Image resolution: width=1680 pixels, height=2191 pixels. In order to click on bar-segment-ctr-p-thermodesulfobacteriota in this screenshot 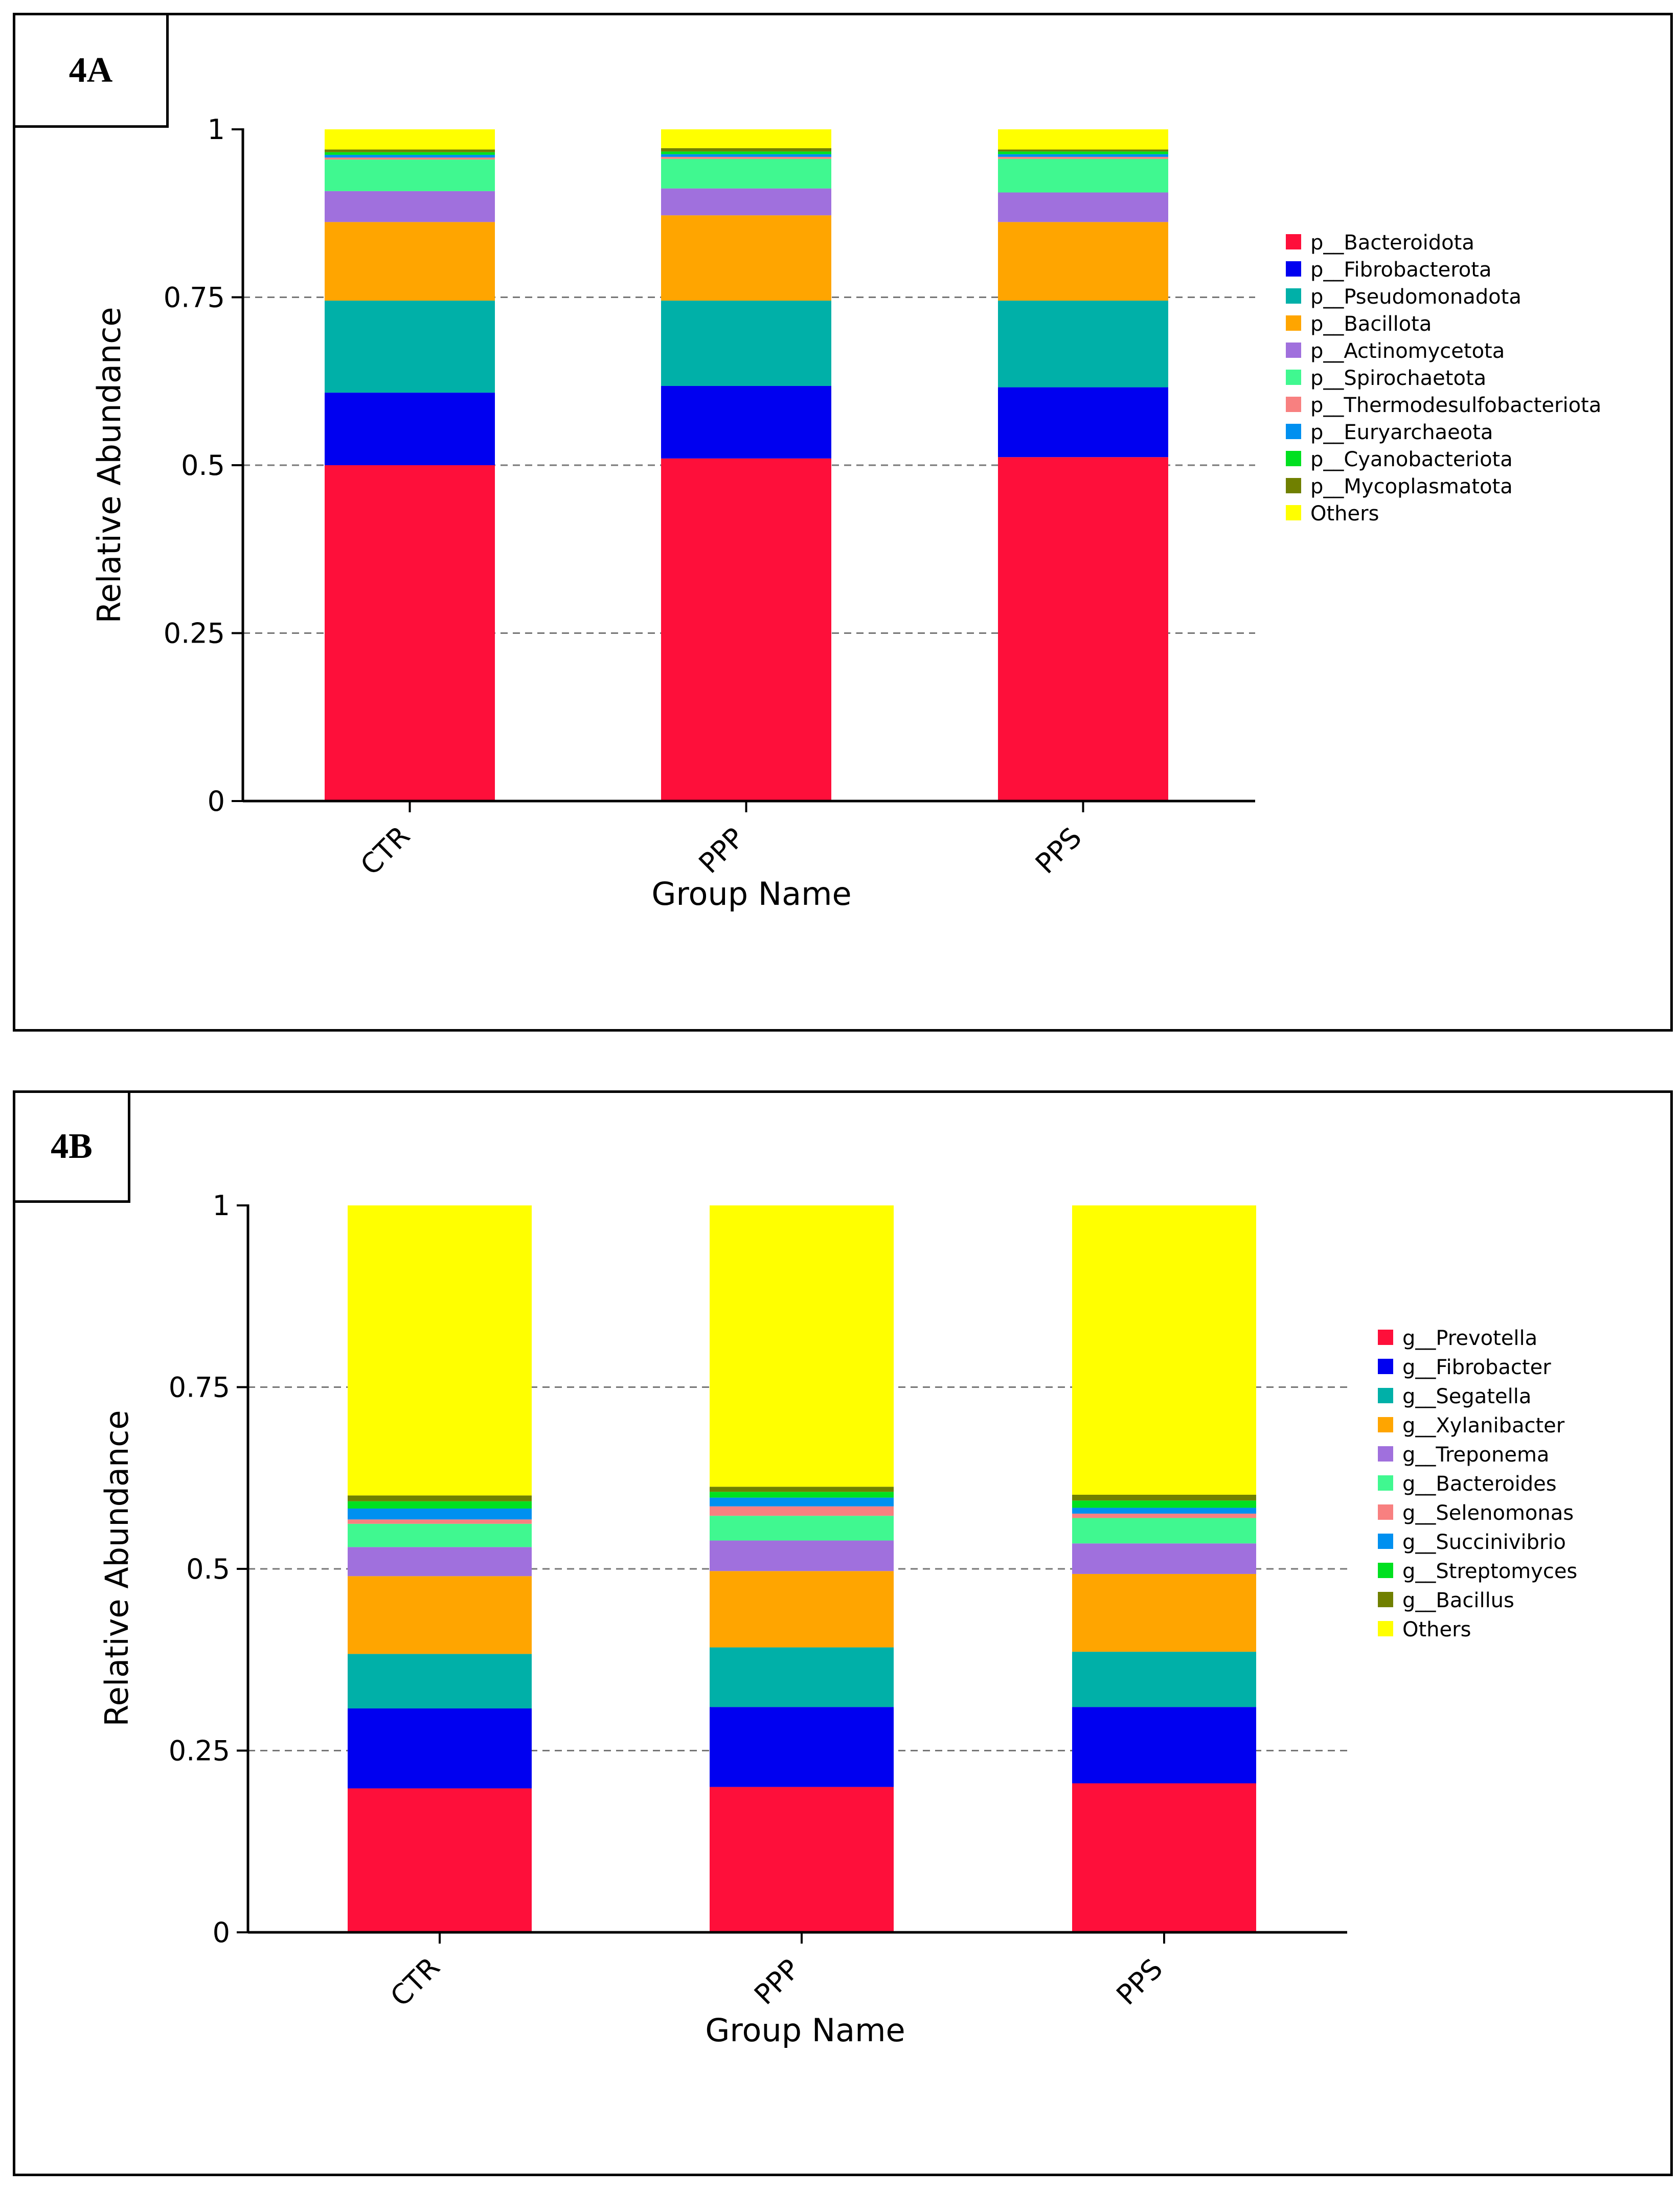, I will do `click(410, 158)`.